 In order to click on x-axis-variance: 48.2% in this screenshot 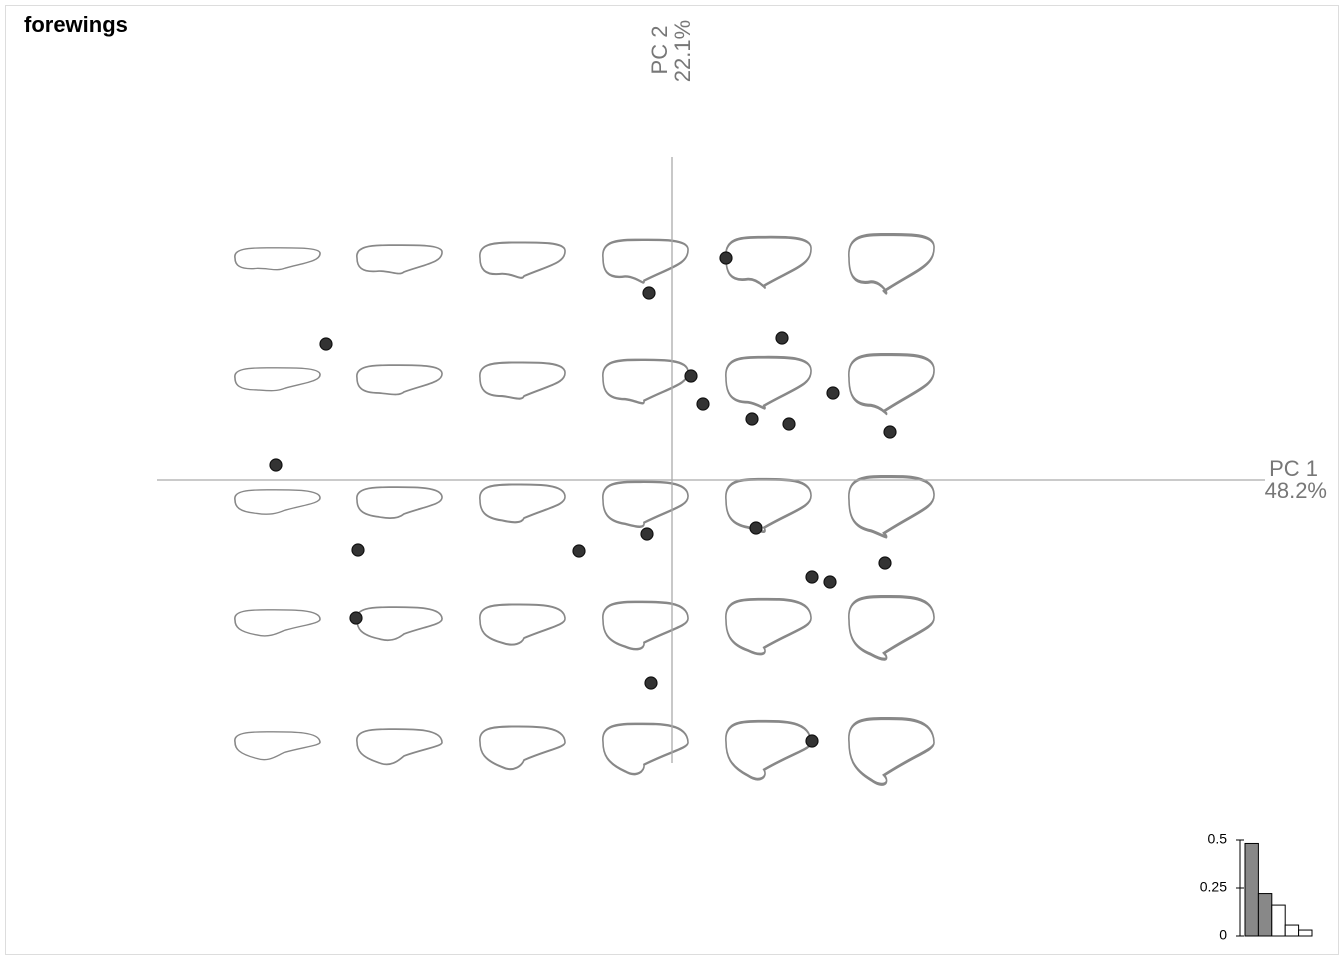, I will do `click(1296, 490)`.